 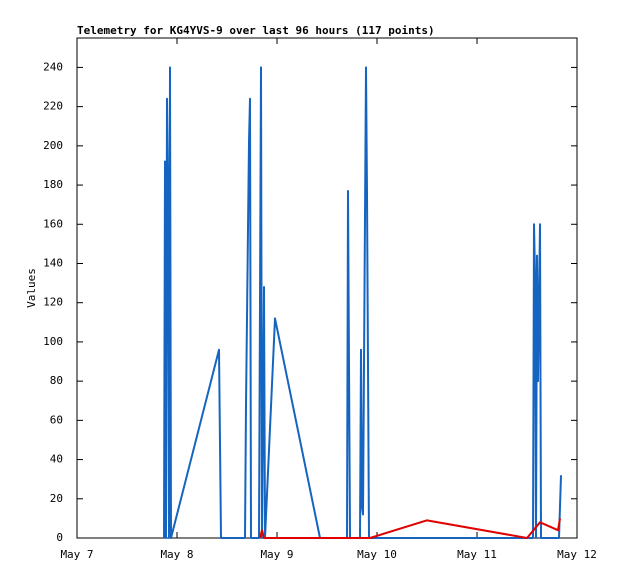 What do you see at coordinates (53, 302) in the screenshot?
I see `y-tick-label: 120` at bounding box center [53, 302].